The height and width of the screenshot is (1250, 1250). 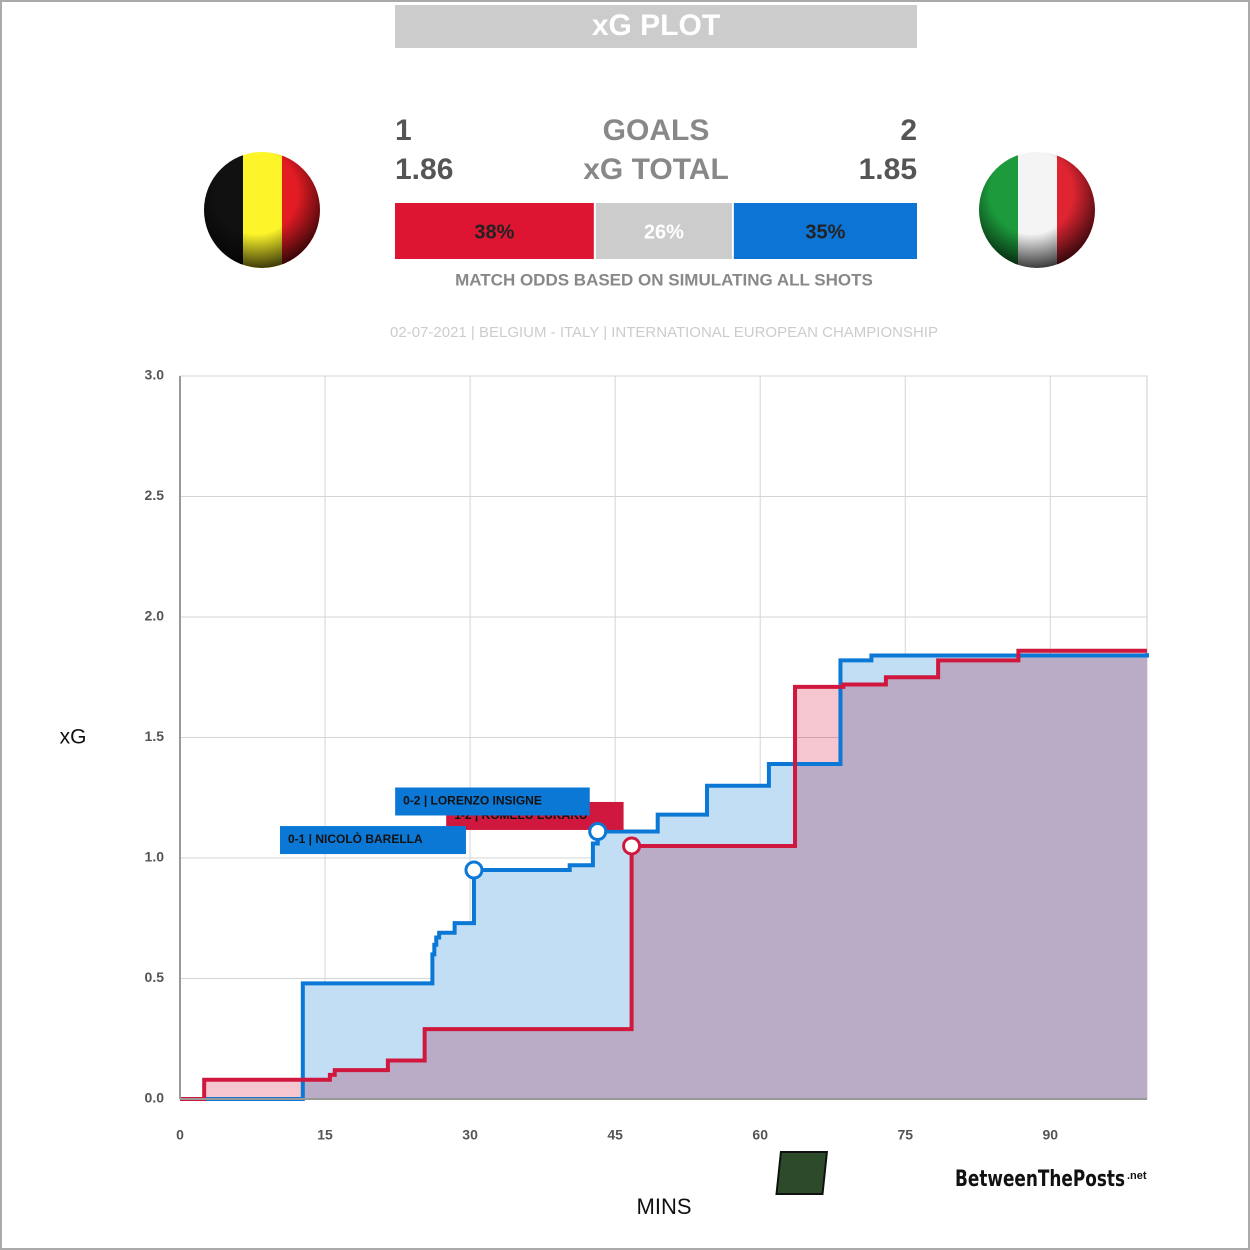 What do you see at coordinates (155, 375) in the screenshot?
I see `y-tick-label: 3.0` at bounding box center [155, 375].